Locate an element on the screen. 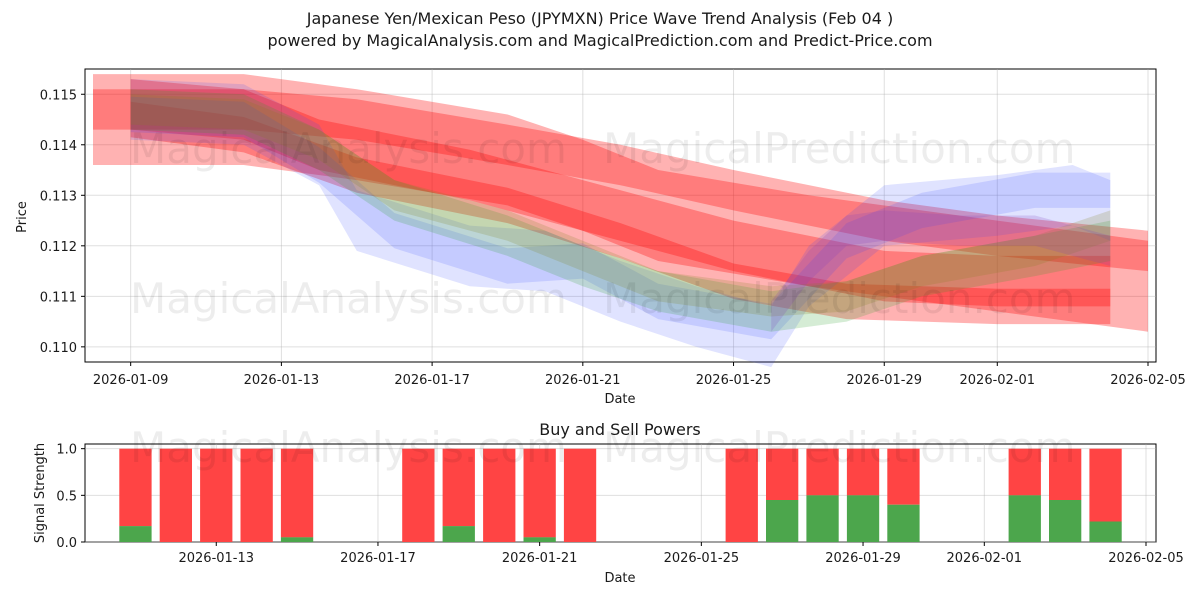  watermark-prediction-mid: MagicalPrediction.com is located at coordinates (839, 298).